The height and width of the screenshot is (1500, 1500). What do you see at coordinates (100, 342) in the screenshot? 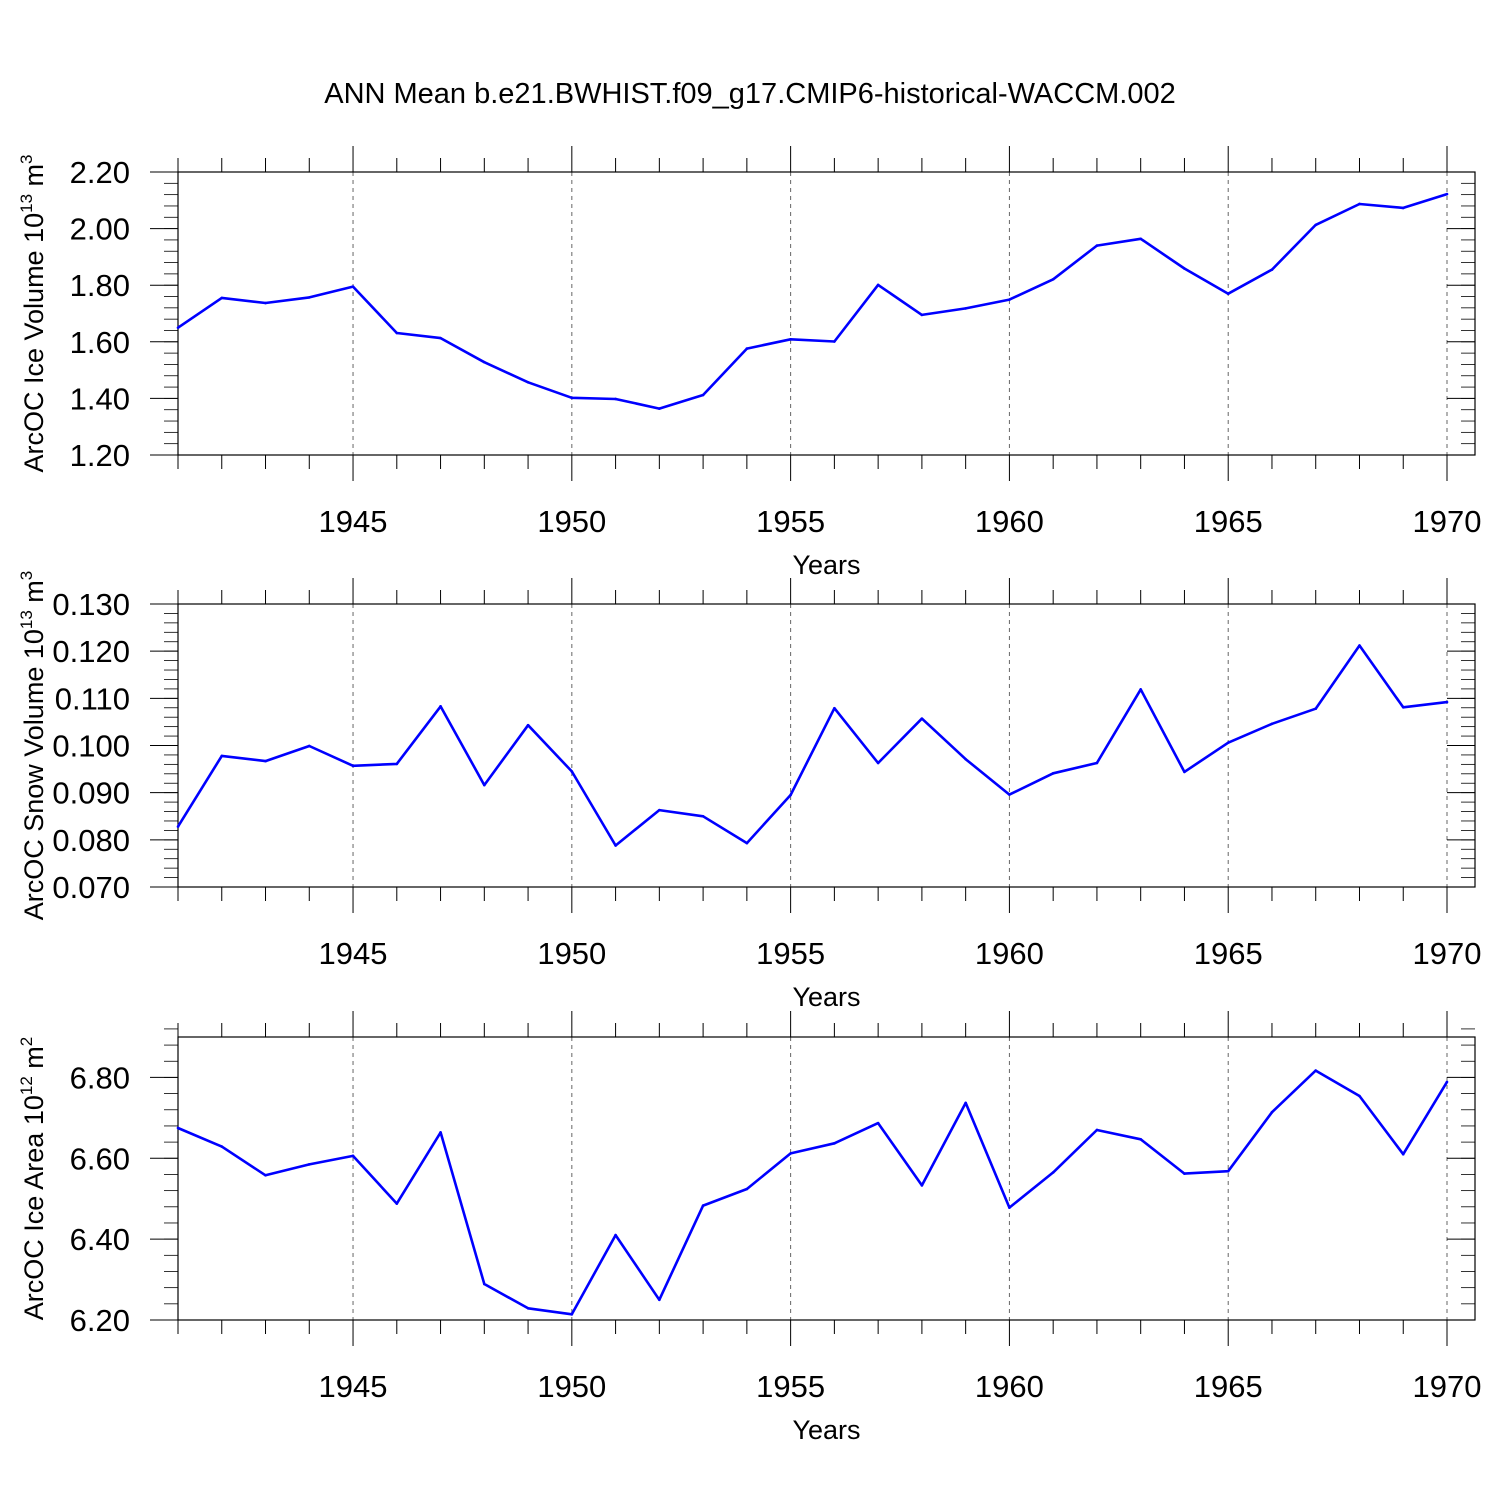
I see `y-tick-label: 1.60` at bounding box center [100, 342].